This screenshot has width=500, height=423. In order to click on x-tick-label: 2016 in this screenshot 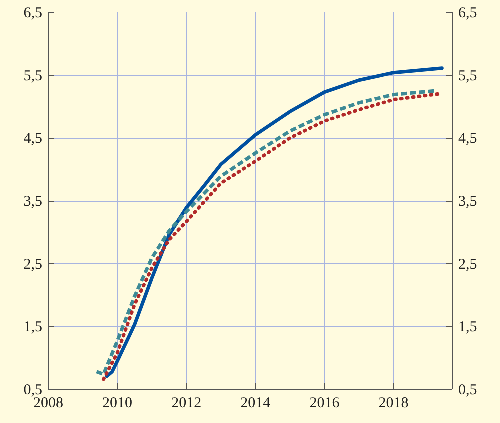, I will do `click(325, 404)`.